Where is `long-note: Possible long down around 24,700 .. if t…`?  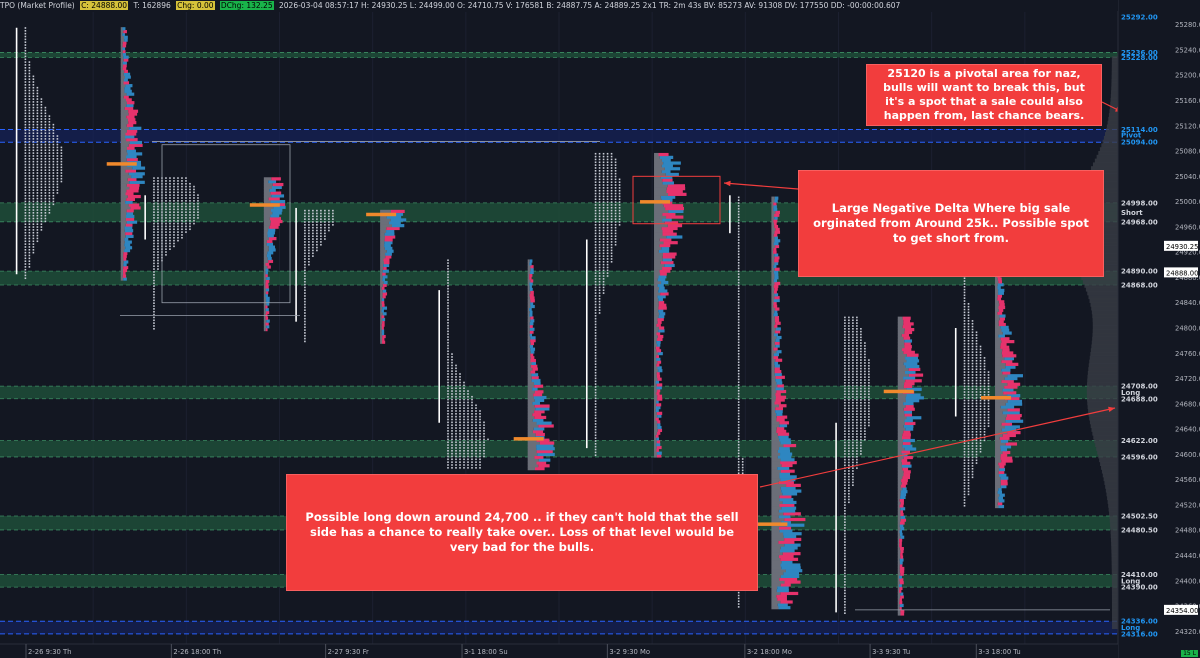 long-note: Possible long down around 24,700 .. if t… is located at coordinates (522, 532).